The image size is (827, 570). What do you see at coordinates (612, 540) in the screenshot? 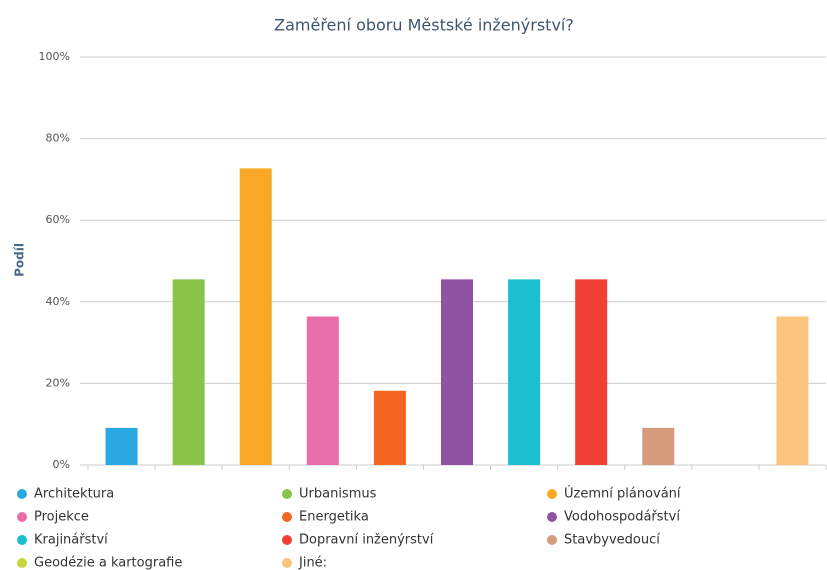
I see `legend-label: Stavbyvedoucí` at bounding box center [612, 540].